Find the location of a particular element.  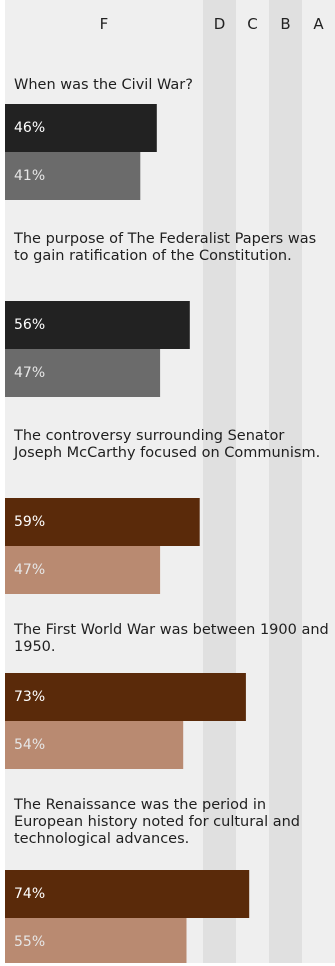

bar-label-4-secondary: 54% is located at coordinates (30, 745).